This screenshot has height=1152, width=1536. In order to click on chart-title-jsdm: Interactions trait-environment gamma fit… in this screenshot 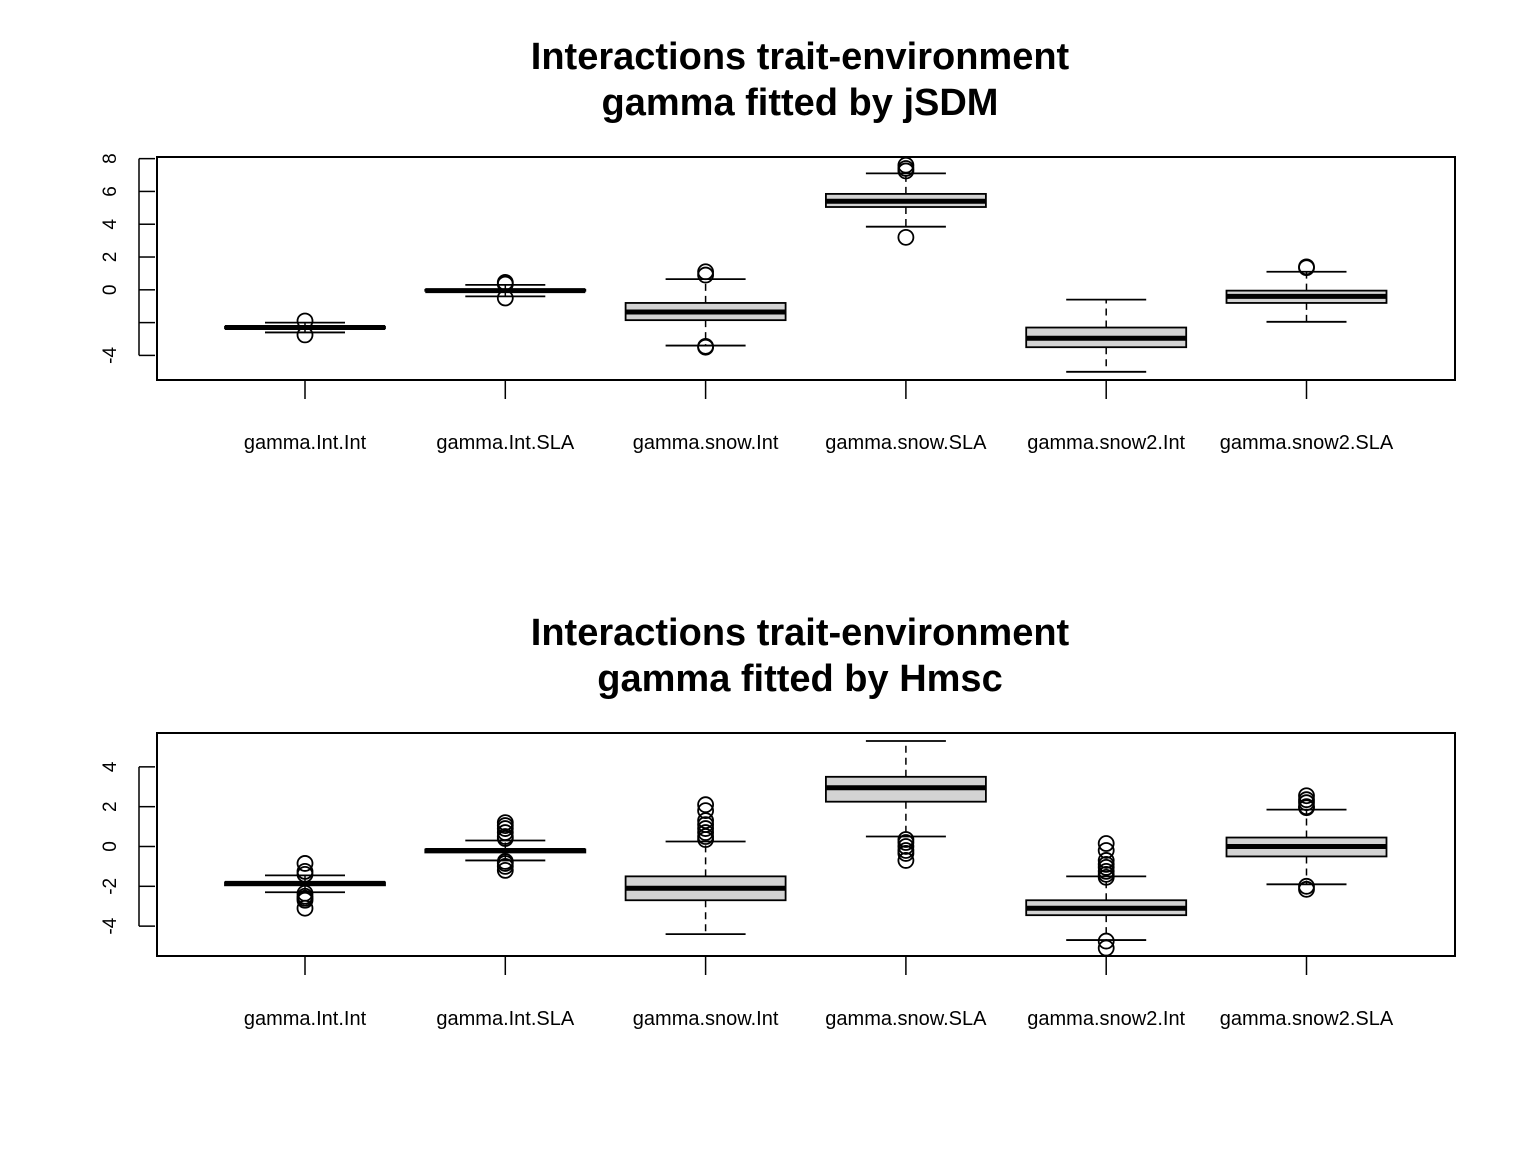, I will do `click(768, 80)`.